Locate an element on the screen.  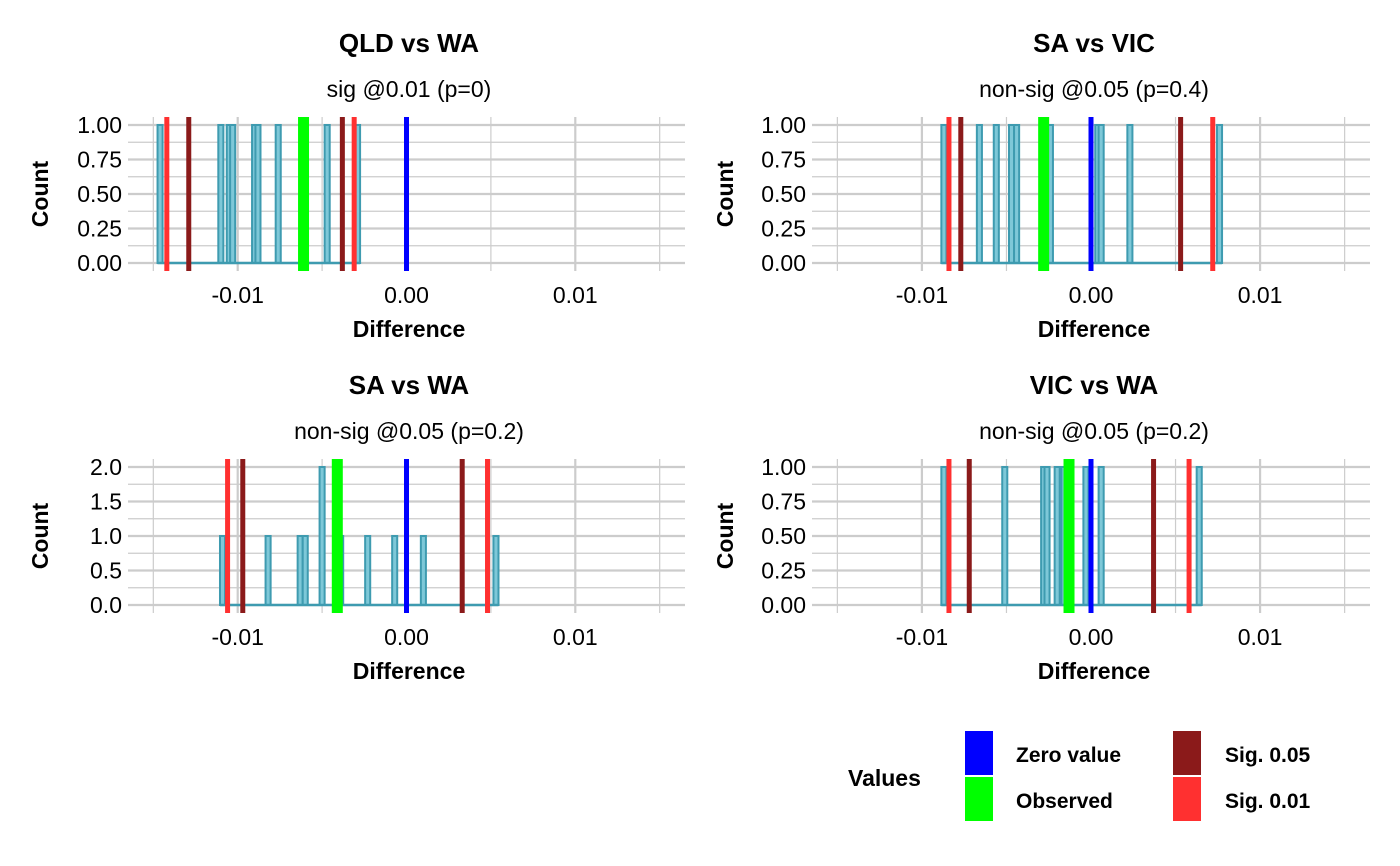
y-tick-label: 0.5 is located at coordinates (106, 571).